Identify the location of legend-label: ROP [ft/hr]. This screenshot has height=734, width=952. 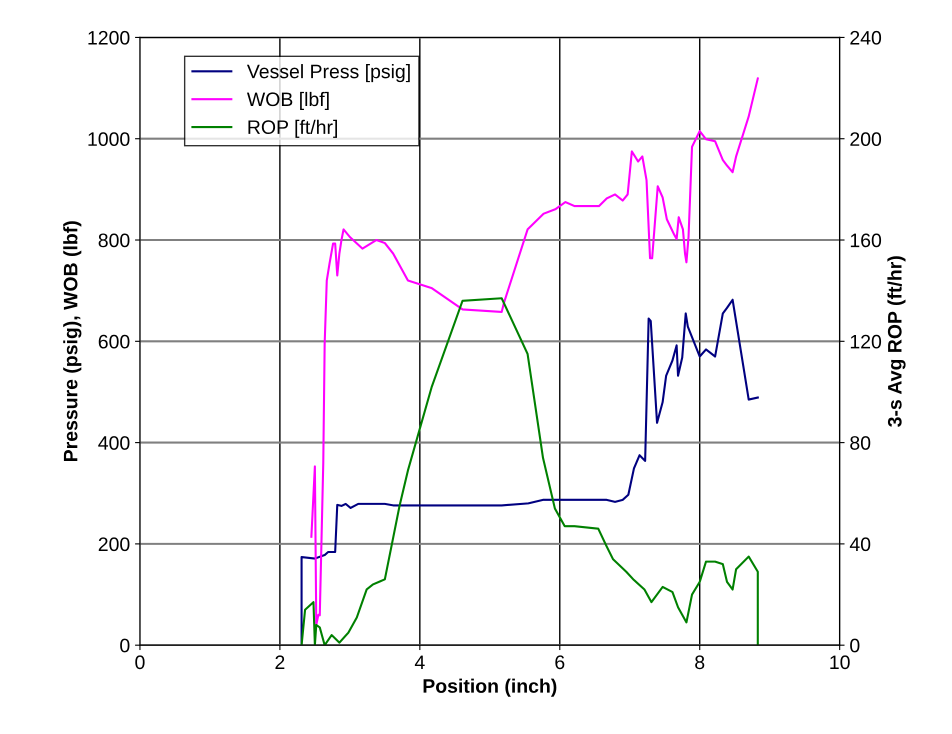
(292, 129).